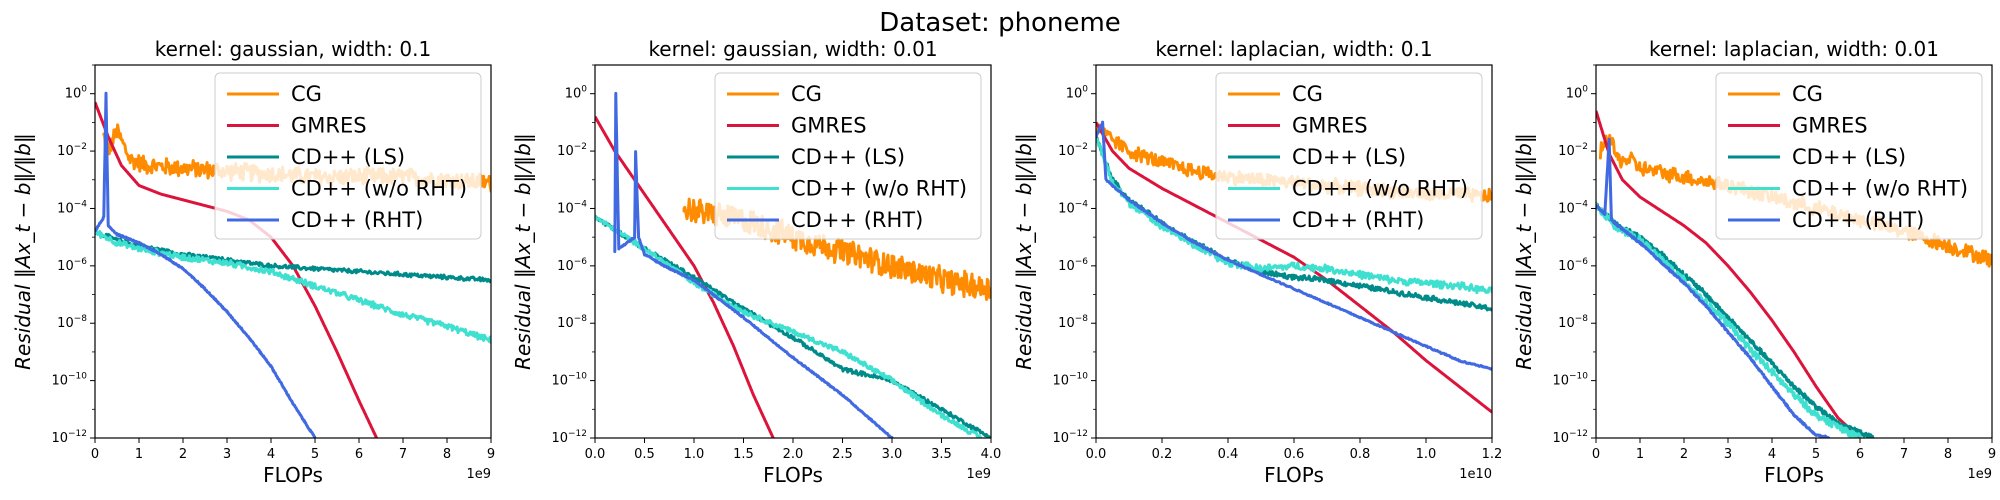  What do you see at coordinates (1492, 454) in the screenshot?
I see `x-tick-label: 1.2` at bounding box center [1492, 454].